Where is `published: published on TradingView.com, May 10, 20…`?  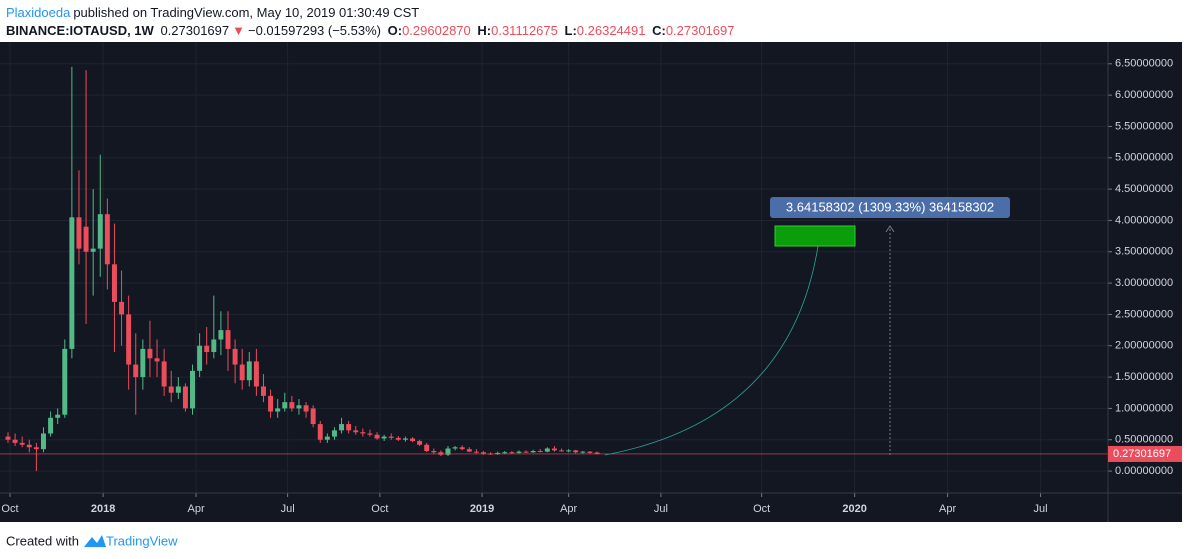 published: published on TradingView.com, May 10, 20… is located at coordinates (246, 12).